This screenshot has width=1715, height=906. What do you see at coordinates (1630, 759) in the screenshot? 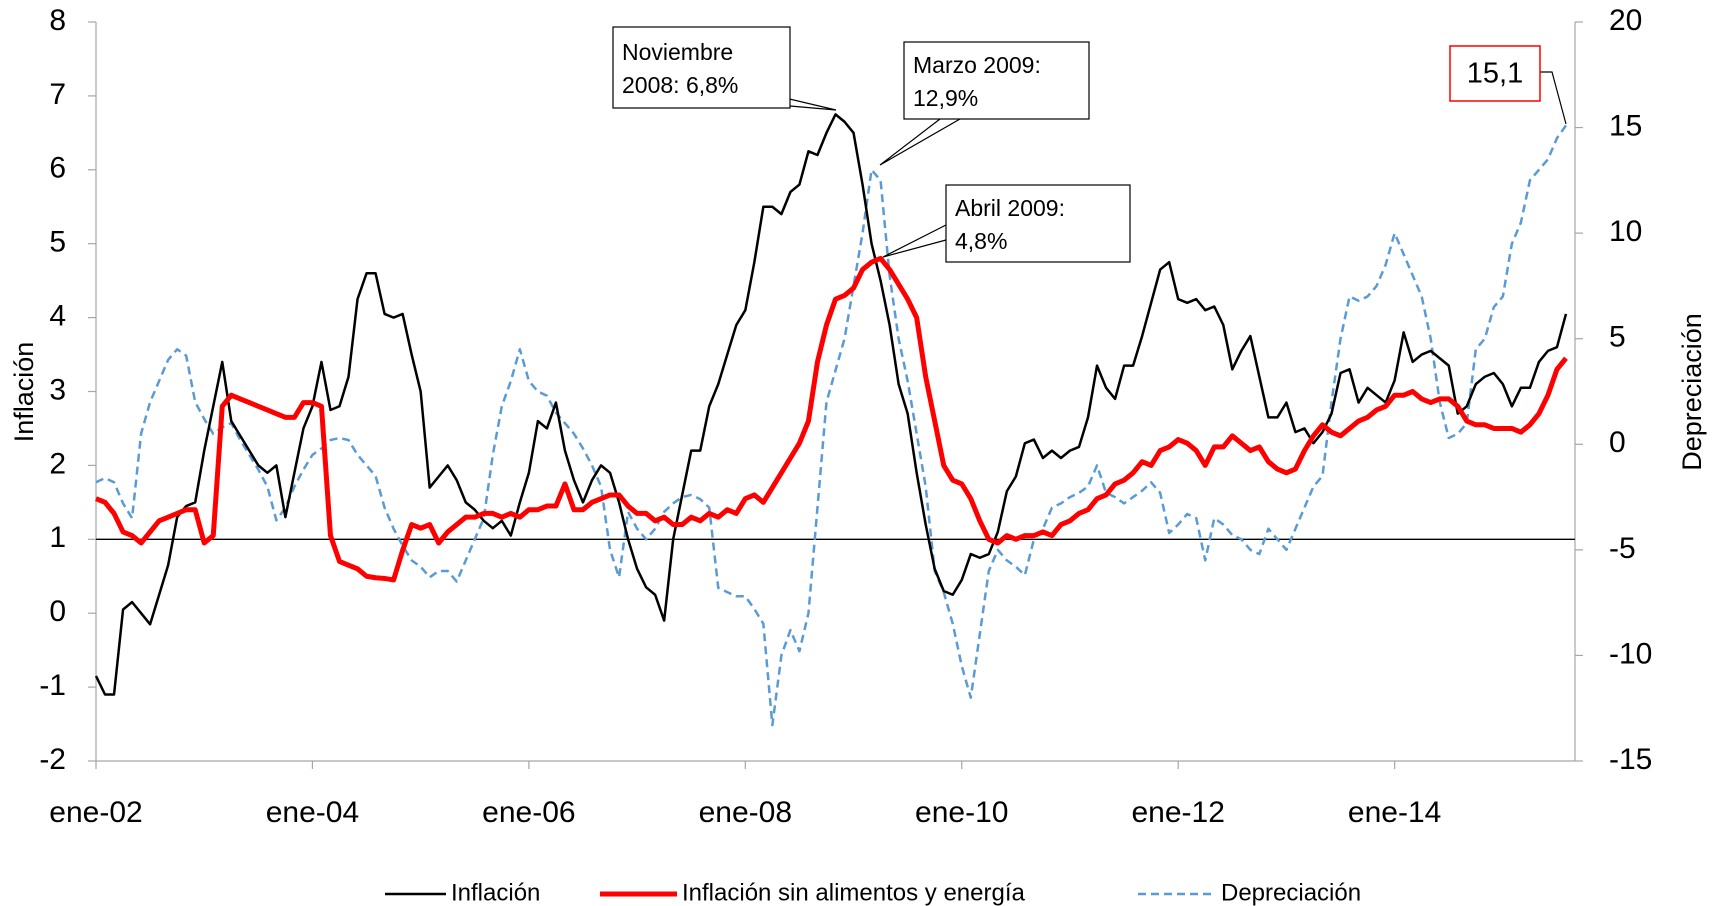
I see `y2-tick-label: -15` at bounding box center [1630, 759].